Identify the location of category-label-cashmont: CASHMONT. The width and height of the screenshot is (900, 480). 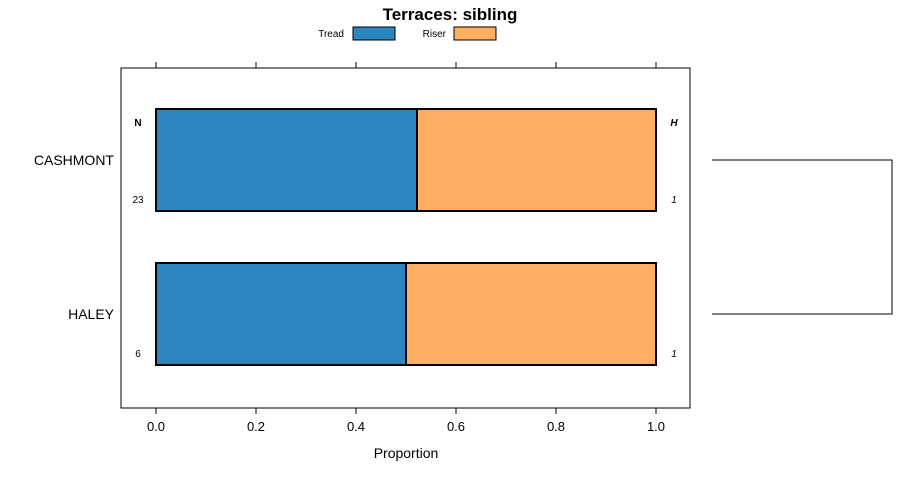
(74, 160).